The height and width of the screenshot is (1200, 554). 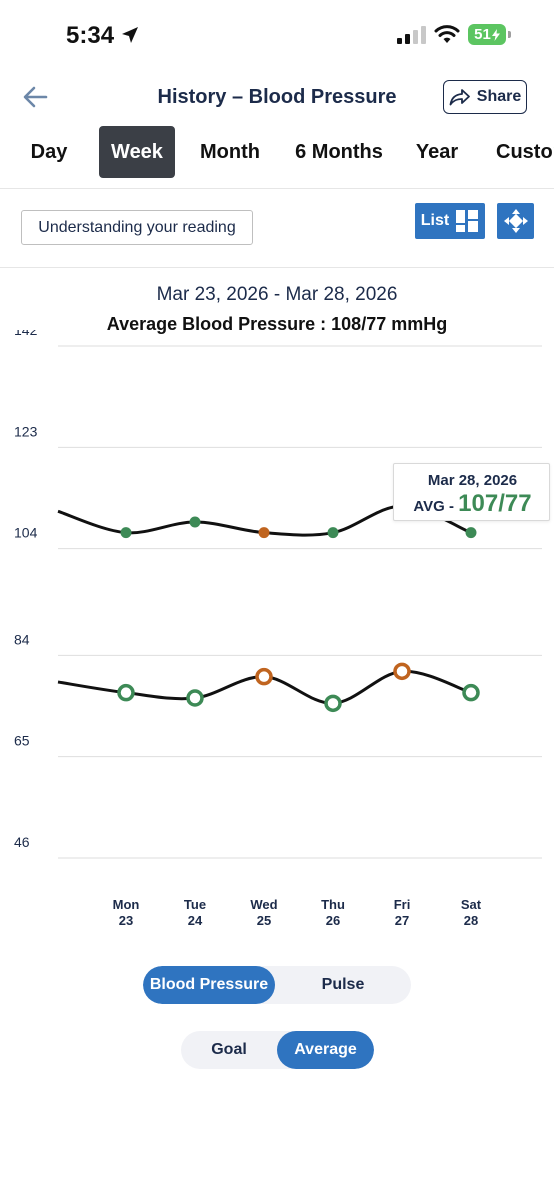 I want to click on battery-level: 51, so click(x=482, y=34).